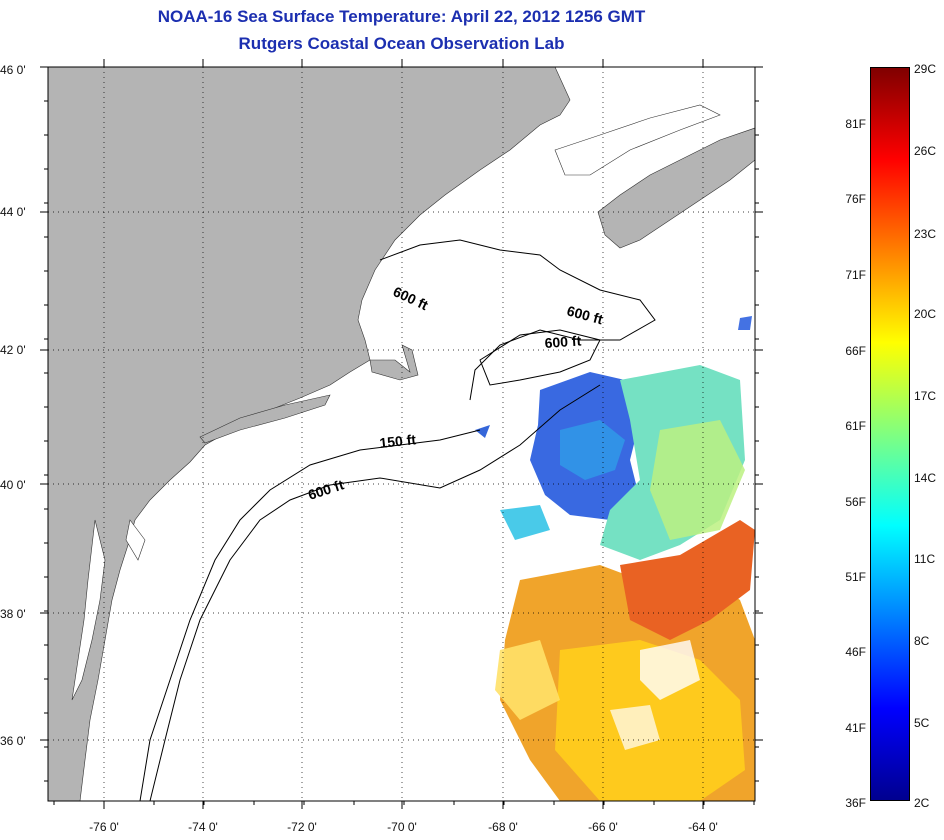 Image resolution: width=944 pixels, height=840 pixels. What do you see at coordinates (540, 357) in the screenshot?
I see `contour-georges` at bounding box center [540, 357].